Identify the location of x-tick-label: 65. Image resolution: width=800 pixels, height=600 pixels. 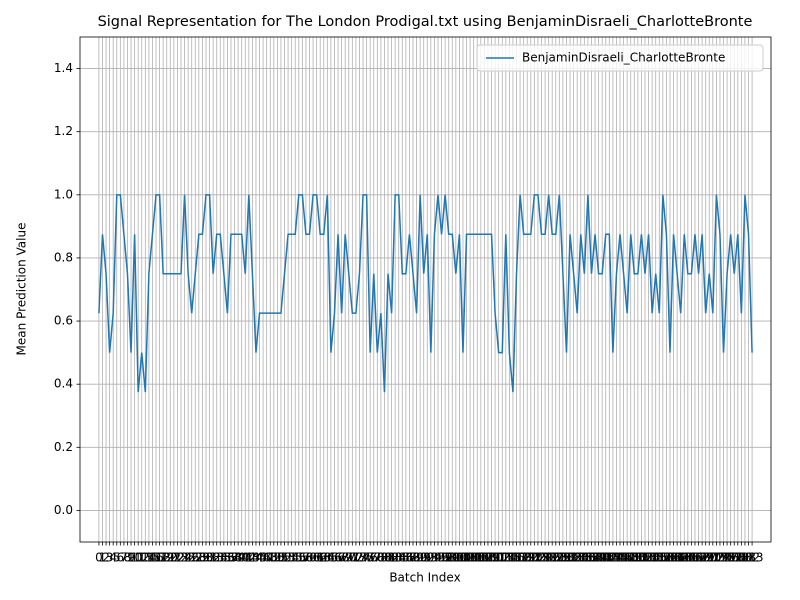
(330, 558).